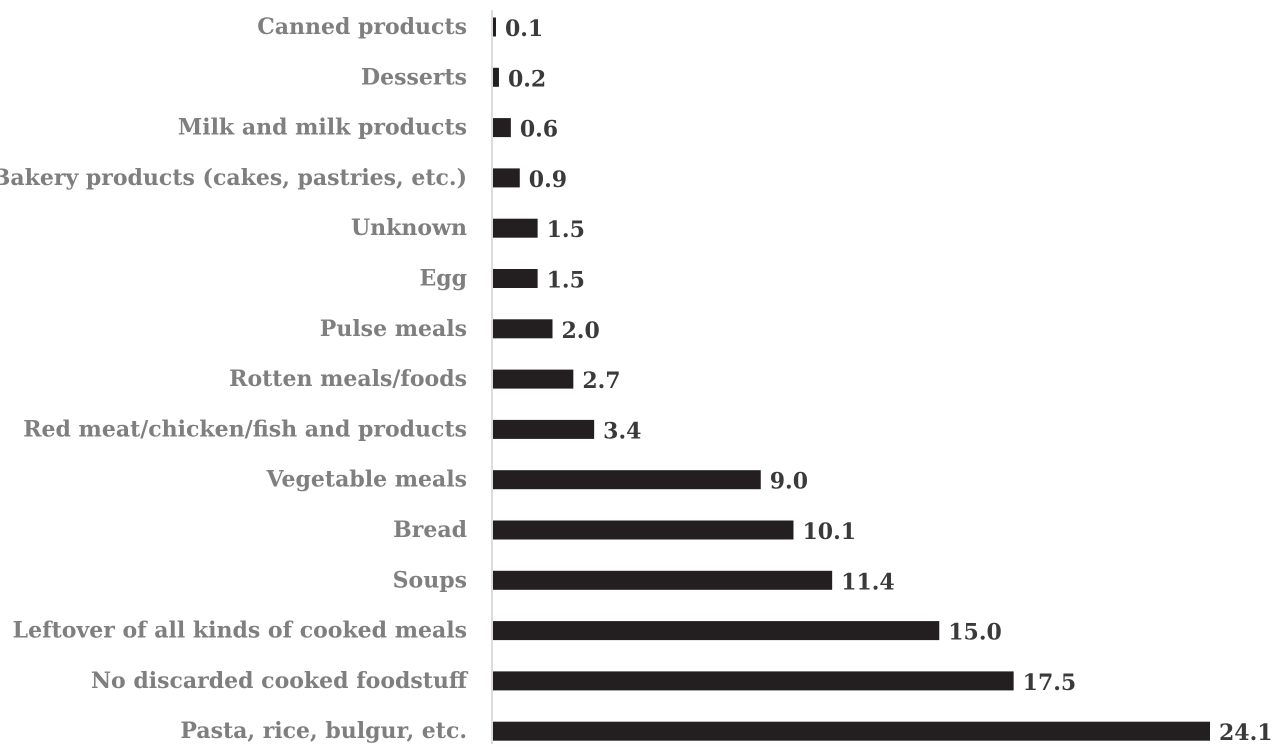 The height and width of the screenshot is (746, 1275). I want to click on value-label: 9.0, so click(789, 482).